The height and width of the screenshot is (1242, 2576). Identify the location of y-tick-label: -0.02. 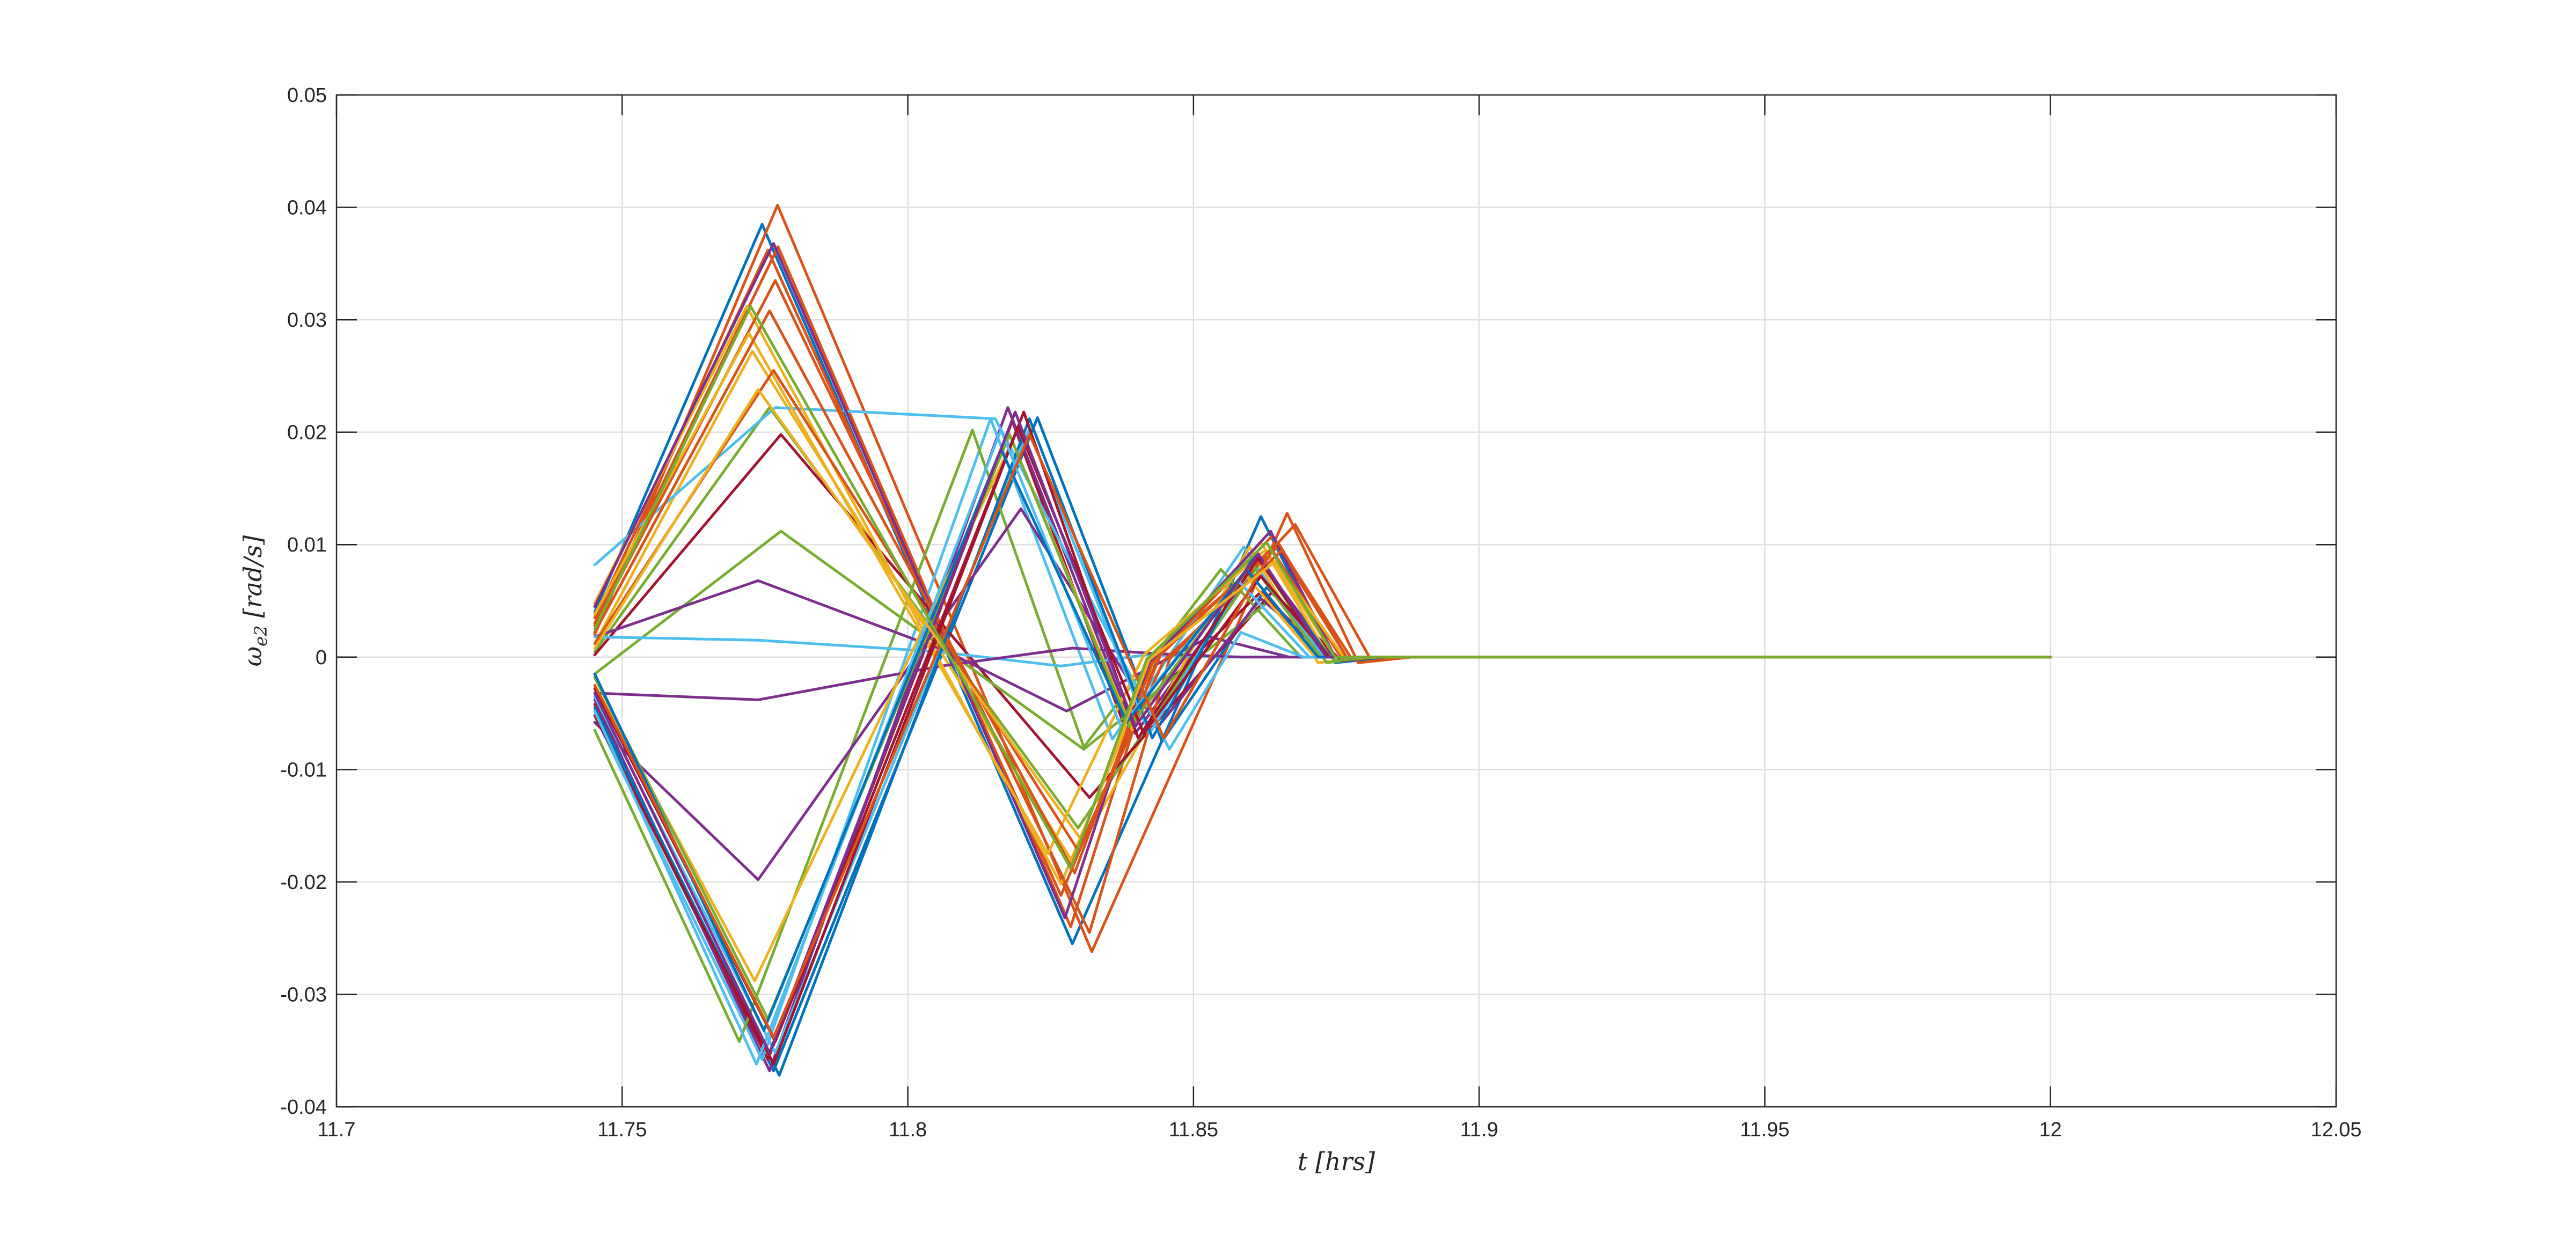
(303, 883).